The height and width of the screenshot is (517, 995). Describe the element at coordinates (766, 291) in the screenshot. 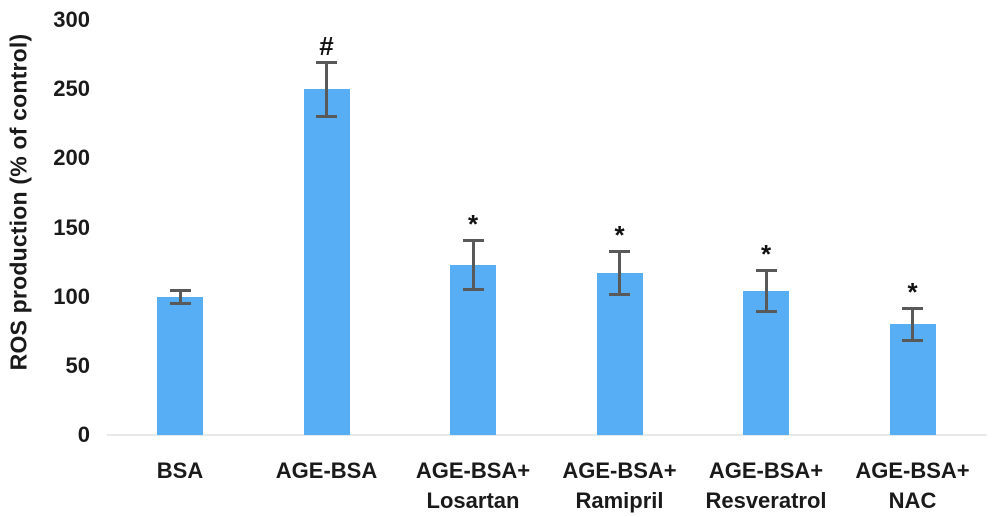

I see `error-bar-line-age-bsa-resveratrol` at that location.